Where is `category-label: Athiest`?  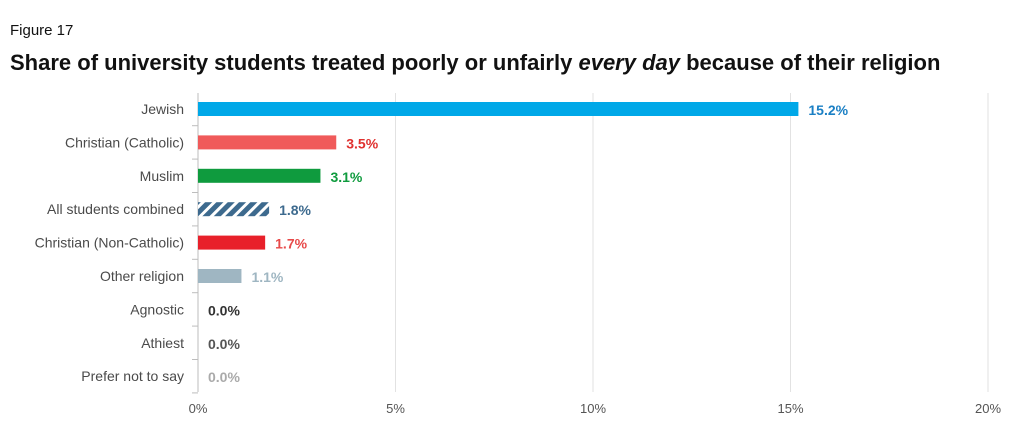 category-label: Athiest is located at coordinates (162, 343).